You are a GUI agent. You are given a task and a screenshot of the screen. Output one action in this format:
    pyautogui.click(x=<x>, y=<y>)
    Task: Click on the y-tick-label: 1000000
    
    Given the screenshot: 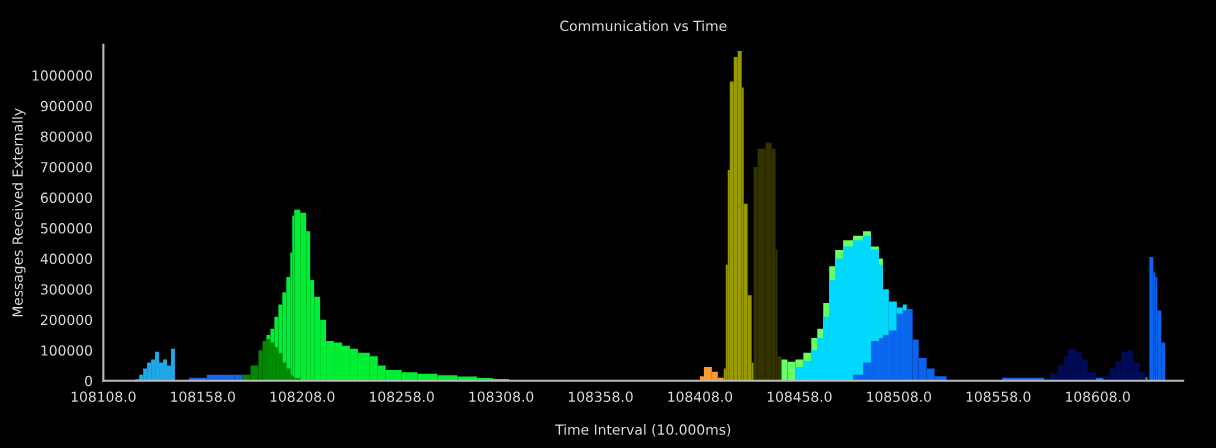 What is the action you would take?
    pyautogui.click(x=62, y=75)
    